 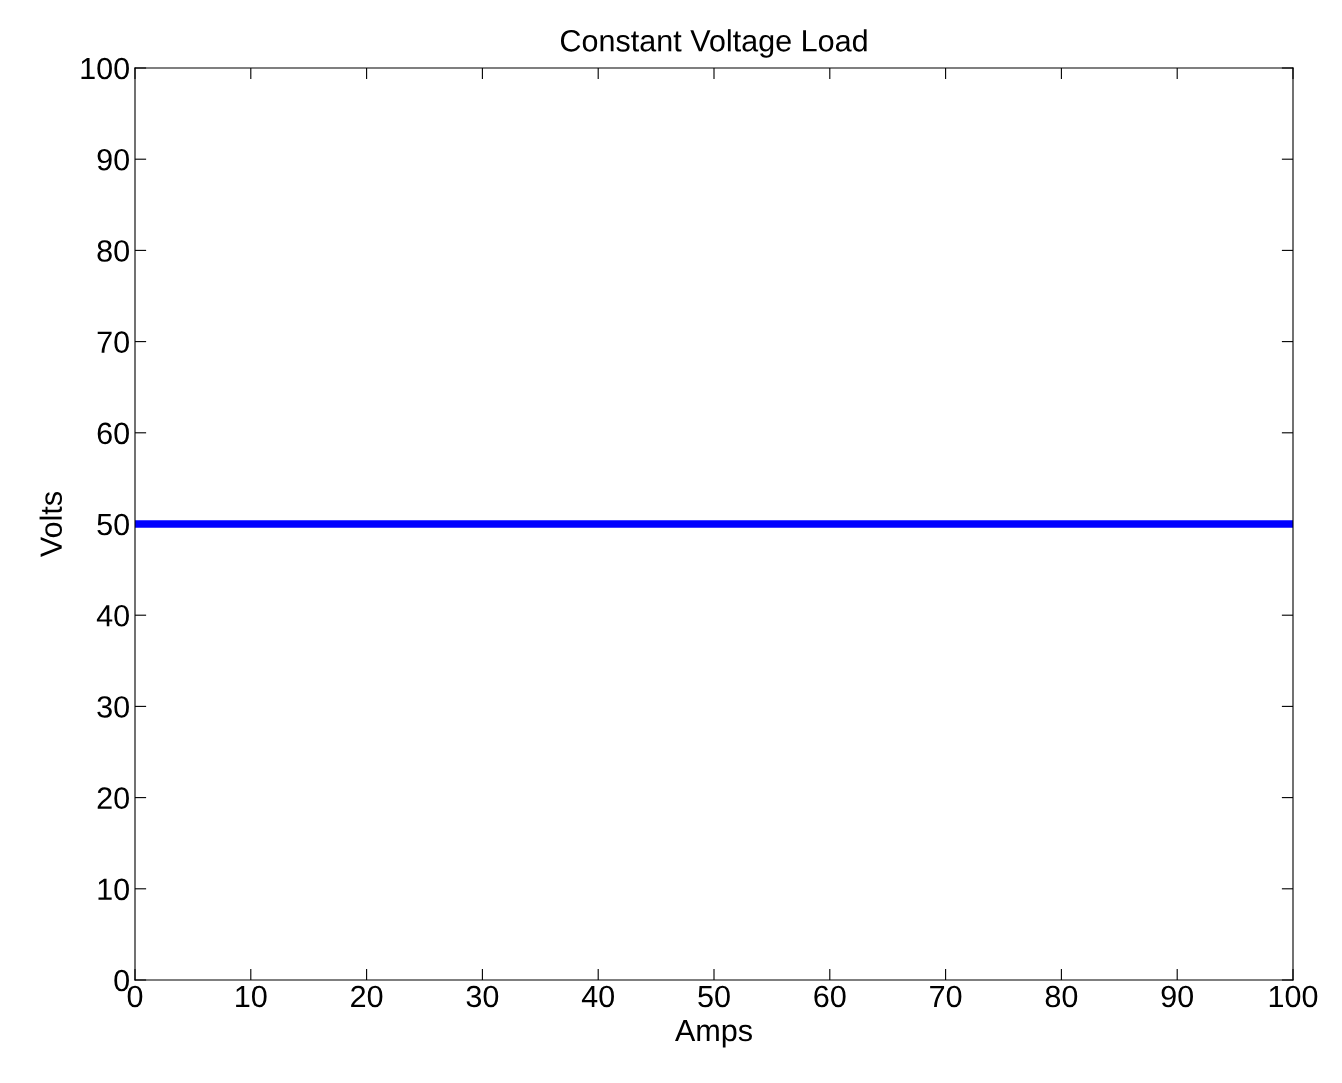 What do you see at coordinates (946, 996) in the screenshot?
I see `x-tick-label: 70` at bounding box center [946, 996].